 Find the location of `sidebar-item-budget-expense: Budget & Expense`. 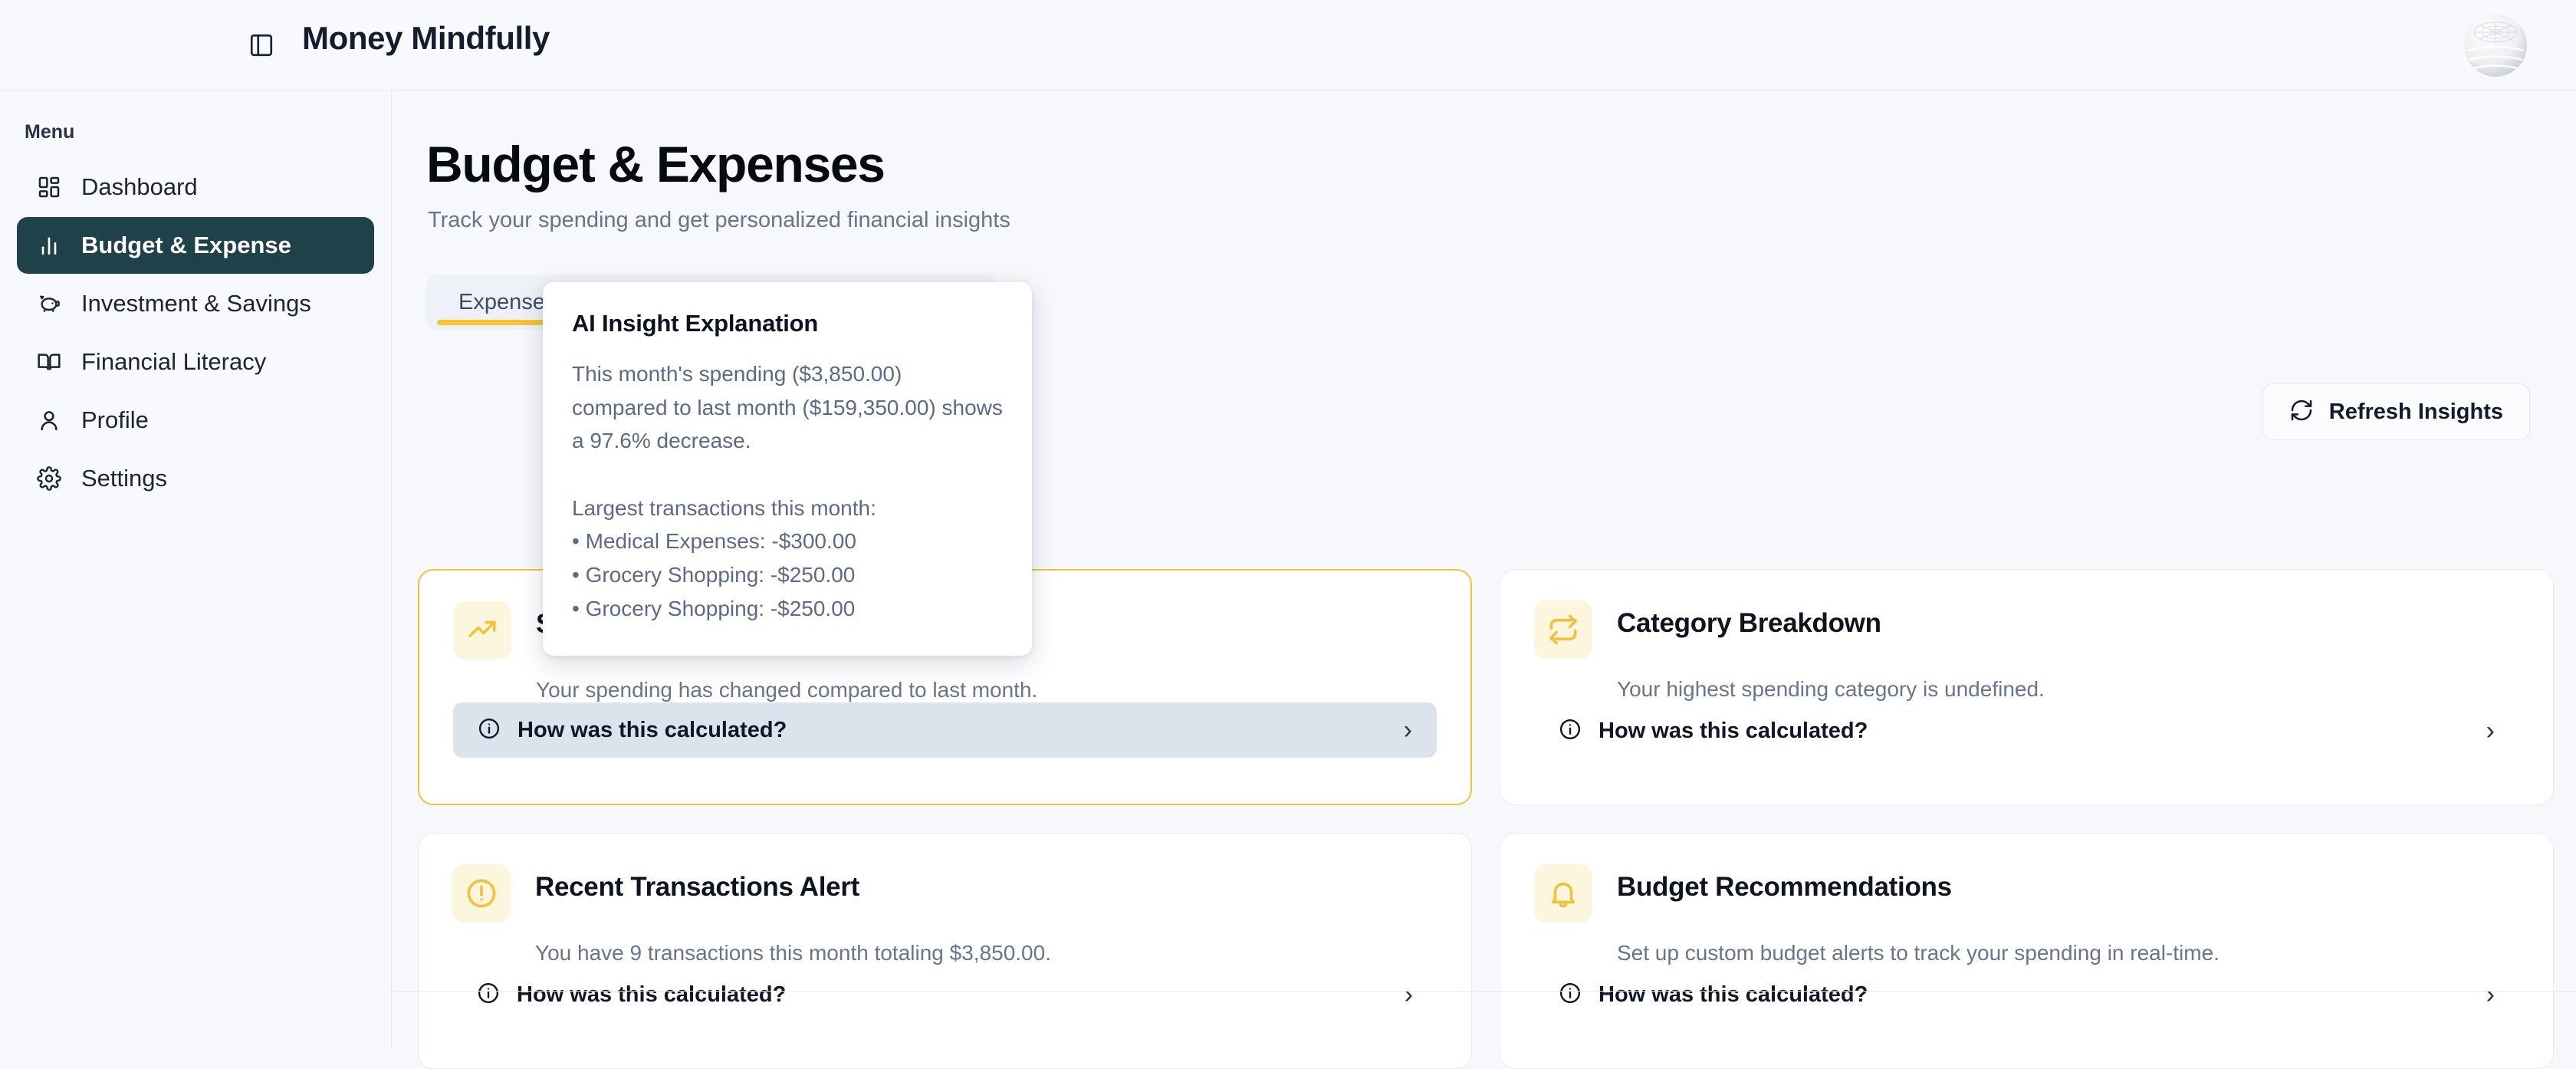

sidebar-item-budget-expense: Budget & Expense is located at coordinates (195, 245).